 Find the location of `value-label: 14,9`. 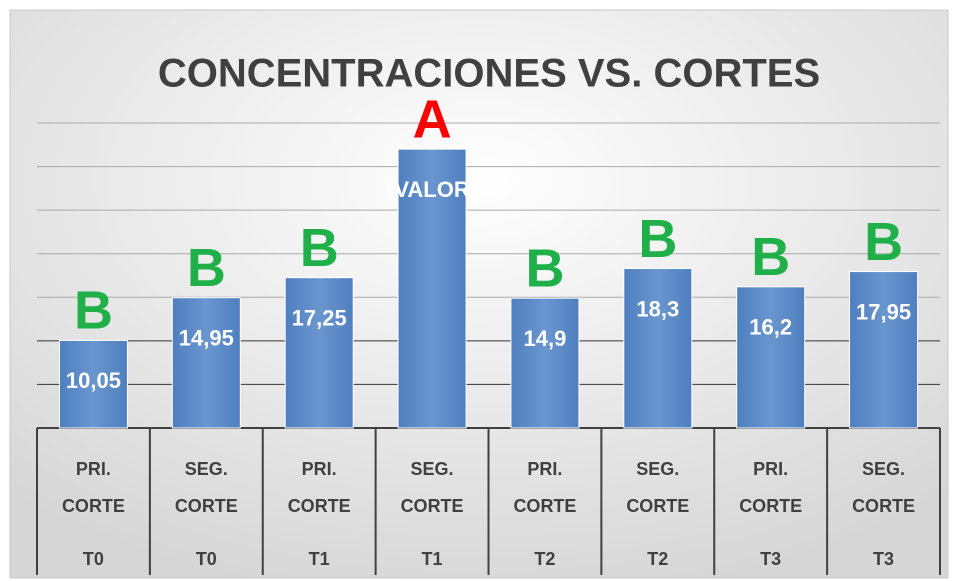

value-label: 14,9 is located at coordinates (545, 338).